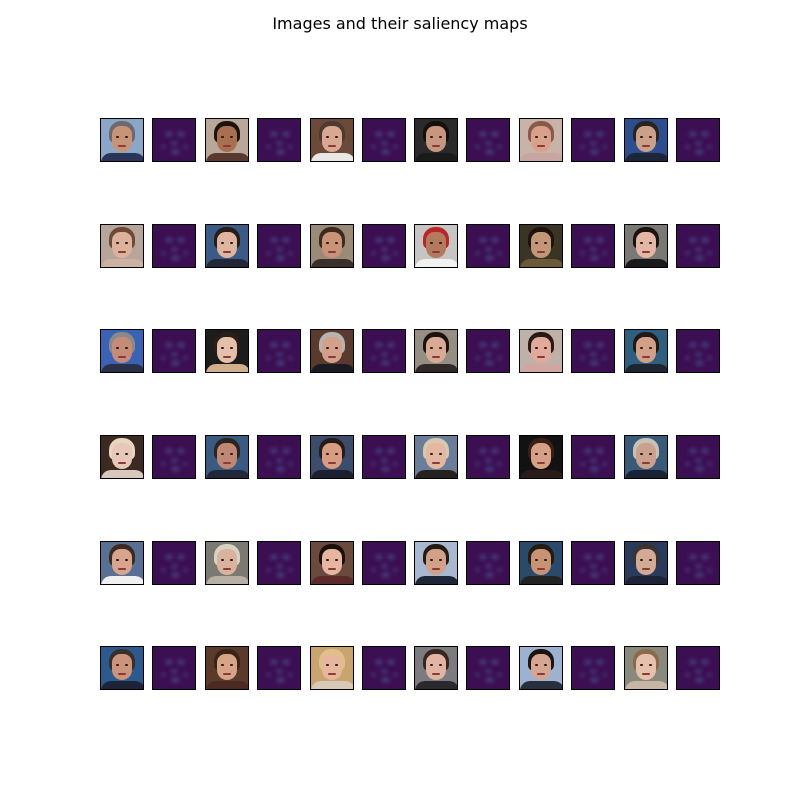 Image resolution: width=800 pixels, height=800 pixels. What do you see at coordinates (400, 23) in the screenshot?
I see `figure-title: Images and their saliency maps` at bounding box center [400, 23].